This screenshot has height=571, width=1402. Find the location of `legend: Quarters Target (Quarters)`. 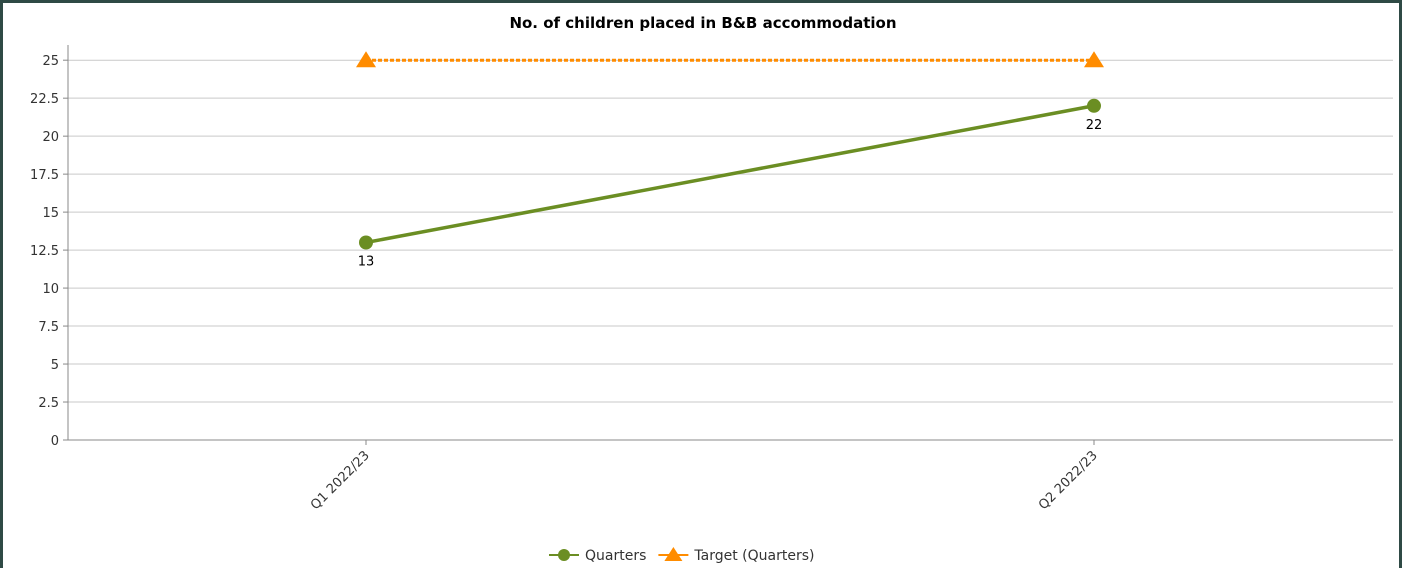

legend: Quarters Target (Quarters) is located at coordinates (681, 555).